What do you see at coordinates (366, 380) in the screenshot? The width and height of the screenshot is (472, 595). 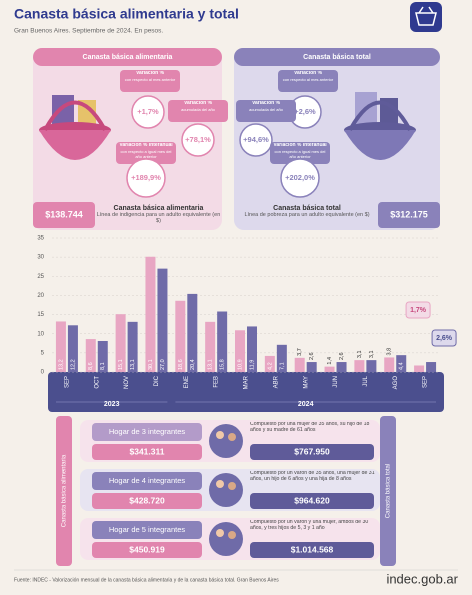 I see `x-tick-label: JUL` at bounding box center [366, 380].